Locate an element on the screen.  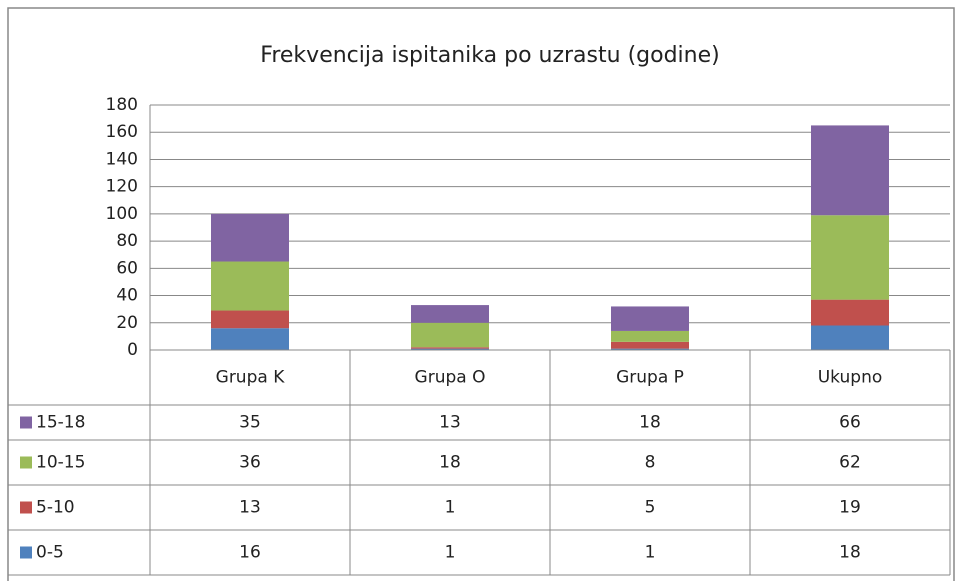
table-value: 8 is located at coordinates (650, 463).